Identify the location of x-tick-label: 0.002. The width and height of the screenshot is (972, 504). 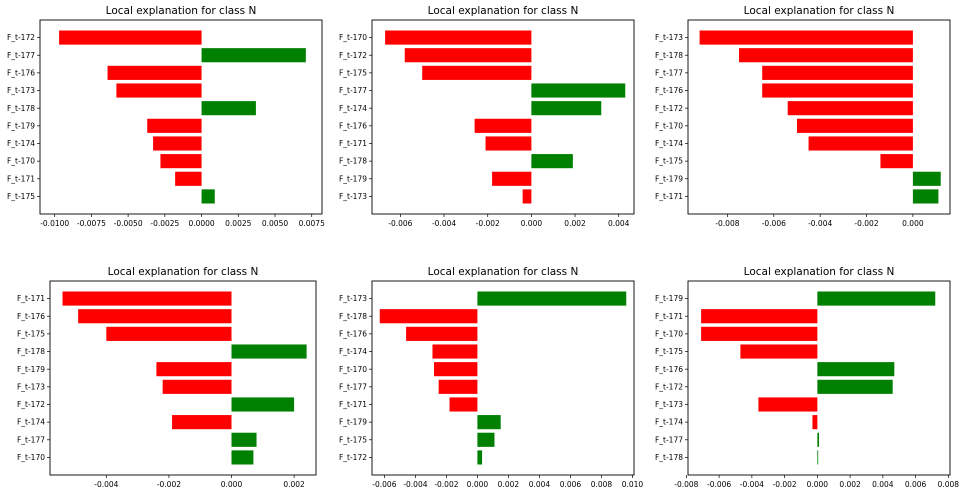
(509, 484).